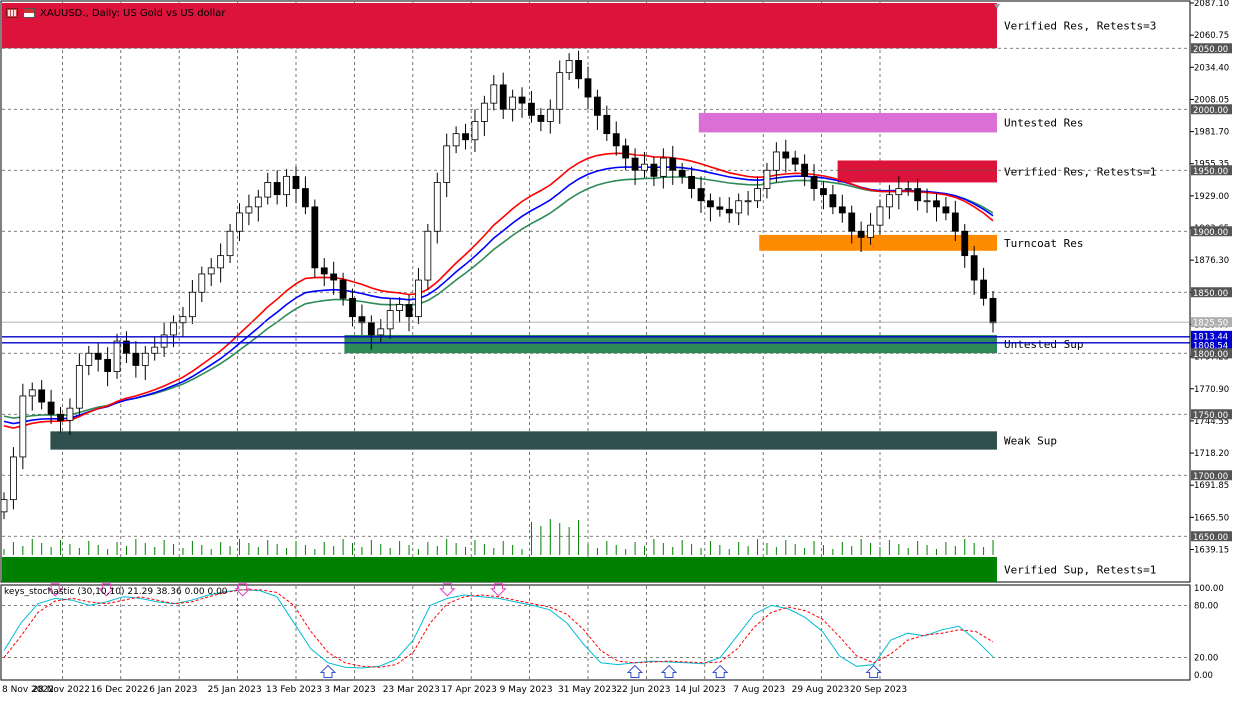 The width and height of the screenshot is (1239, 702). Describe the element at coordinates (61, 690) in the screenshot. I see `time-tick-label: 28 Nov 2022` at that location.